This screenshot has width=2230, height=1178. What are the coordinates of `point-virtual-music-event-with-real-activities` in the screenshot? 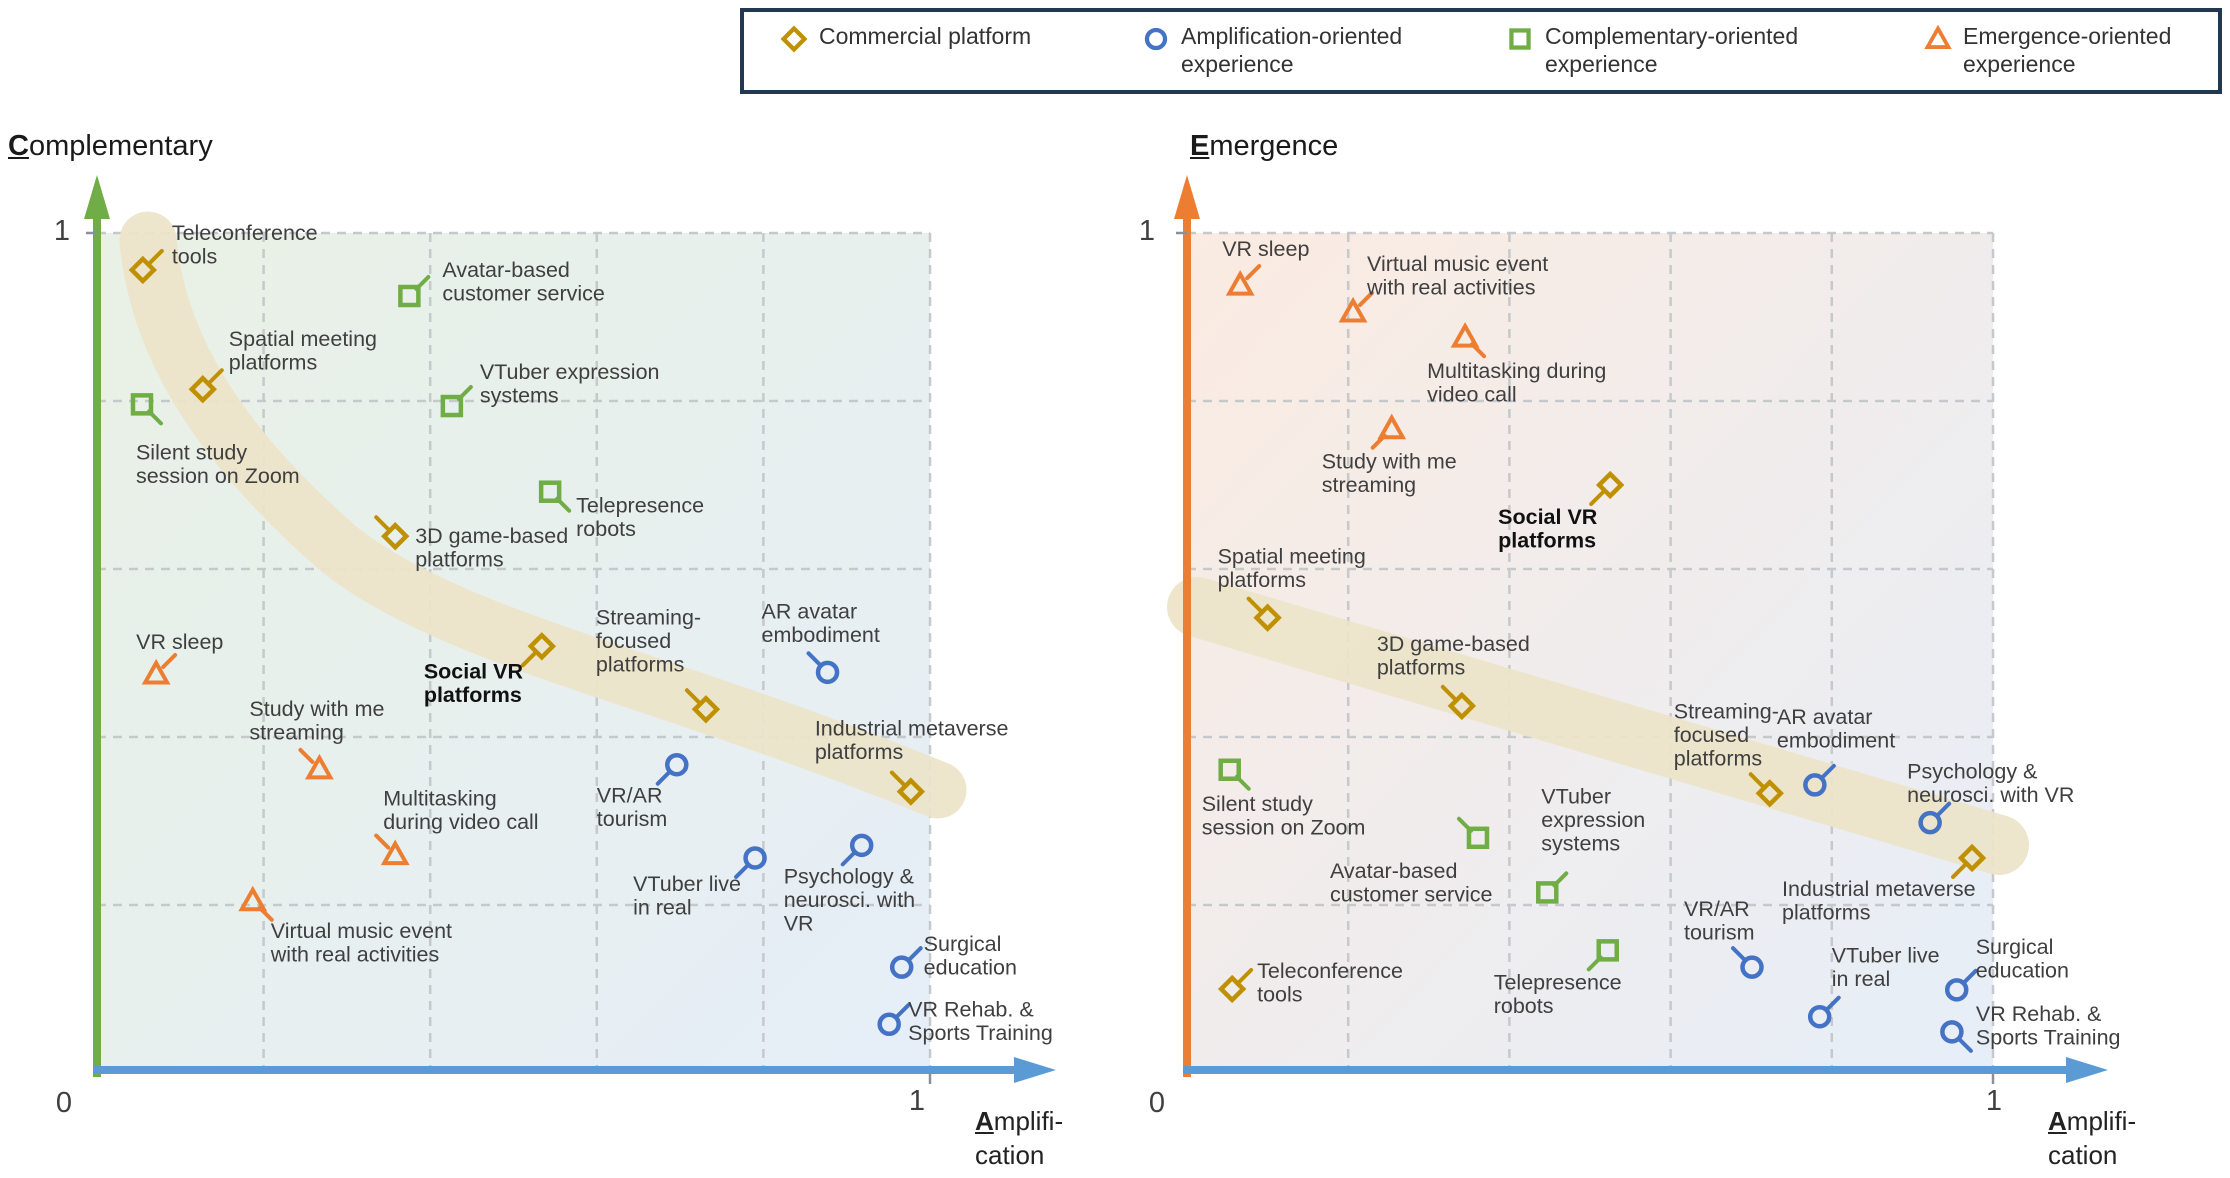 It's located at (1356, 306).